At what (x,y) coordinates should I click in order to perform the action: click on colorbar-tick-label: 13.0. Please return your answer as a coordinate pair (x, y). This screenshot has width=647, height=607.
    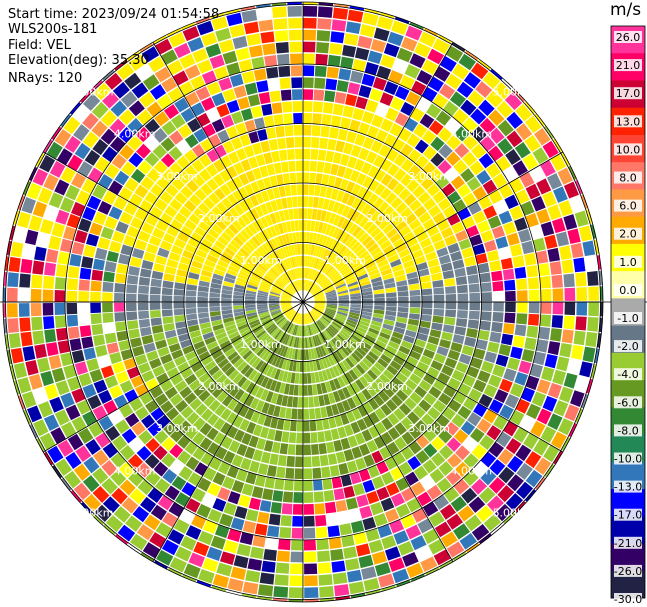
    Looking at the image, I should click on (628, 121).